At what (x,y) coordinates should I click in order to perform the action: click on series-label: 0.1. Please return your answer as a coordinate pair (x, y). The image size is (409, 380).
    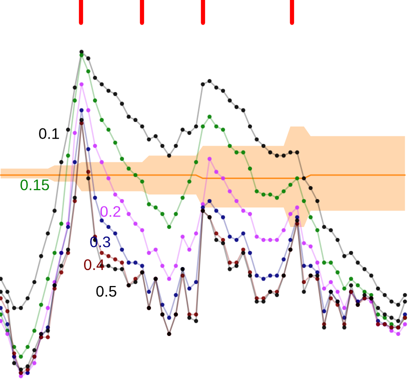
    Looking at the image, I should click on (49, 133).